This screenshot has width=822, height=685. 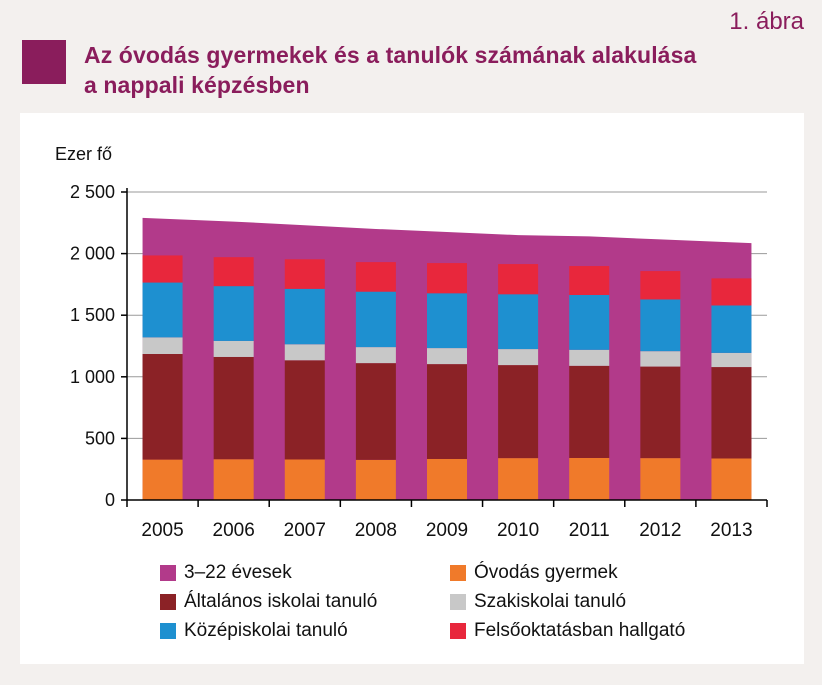 I want to click on x-tick-label: 2008, so click(x=376, y=530).